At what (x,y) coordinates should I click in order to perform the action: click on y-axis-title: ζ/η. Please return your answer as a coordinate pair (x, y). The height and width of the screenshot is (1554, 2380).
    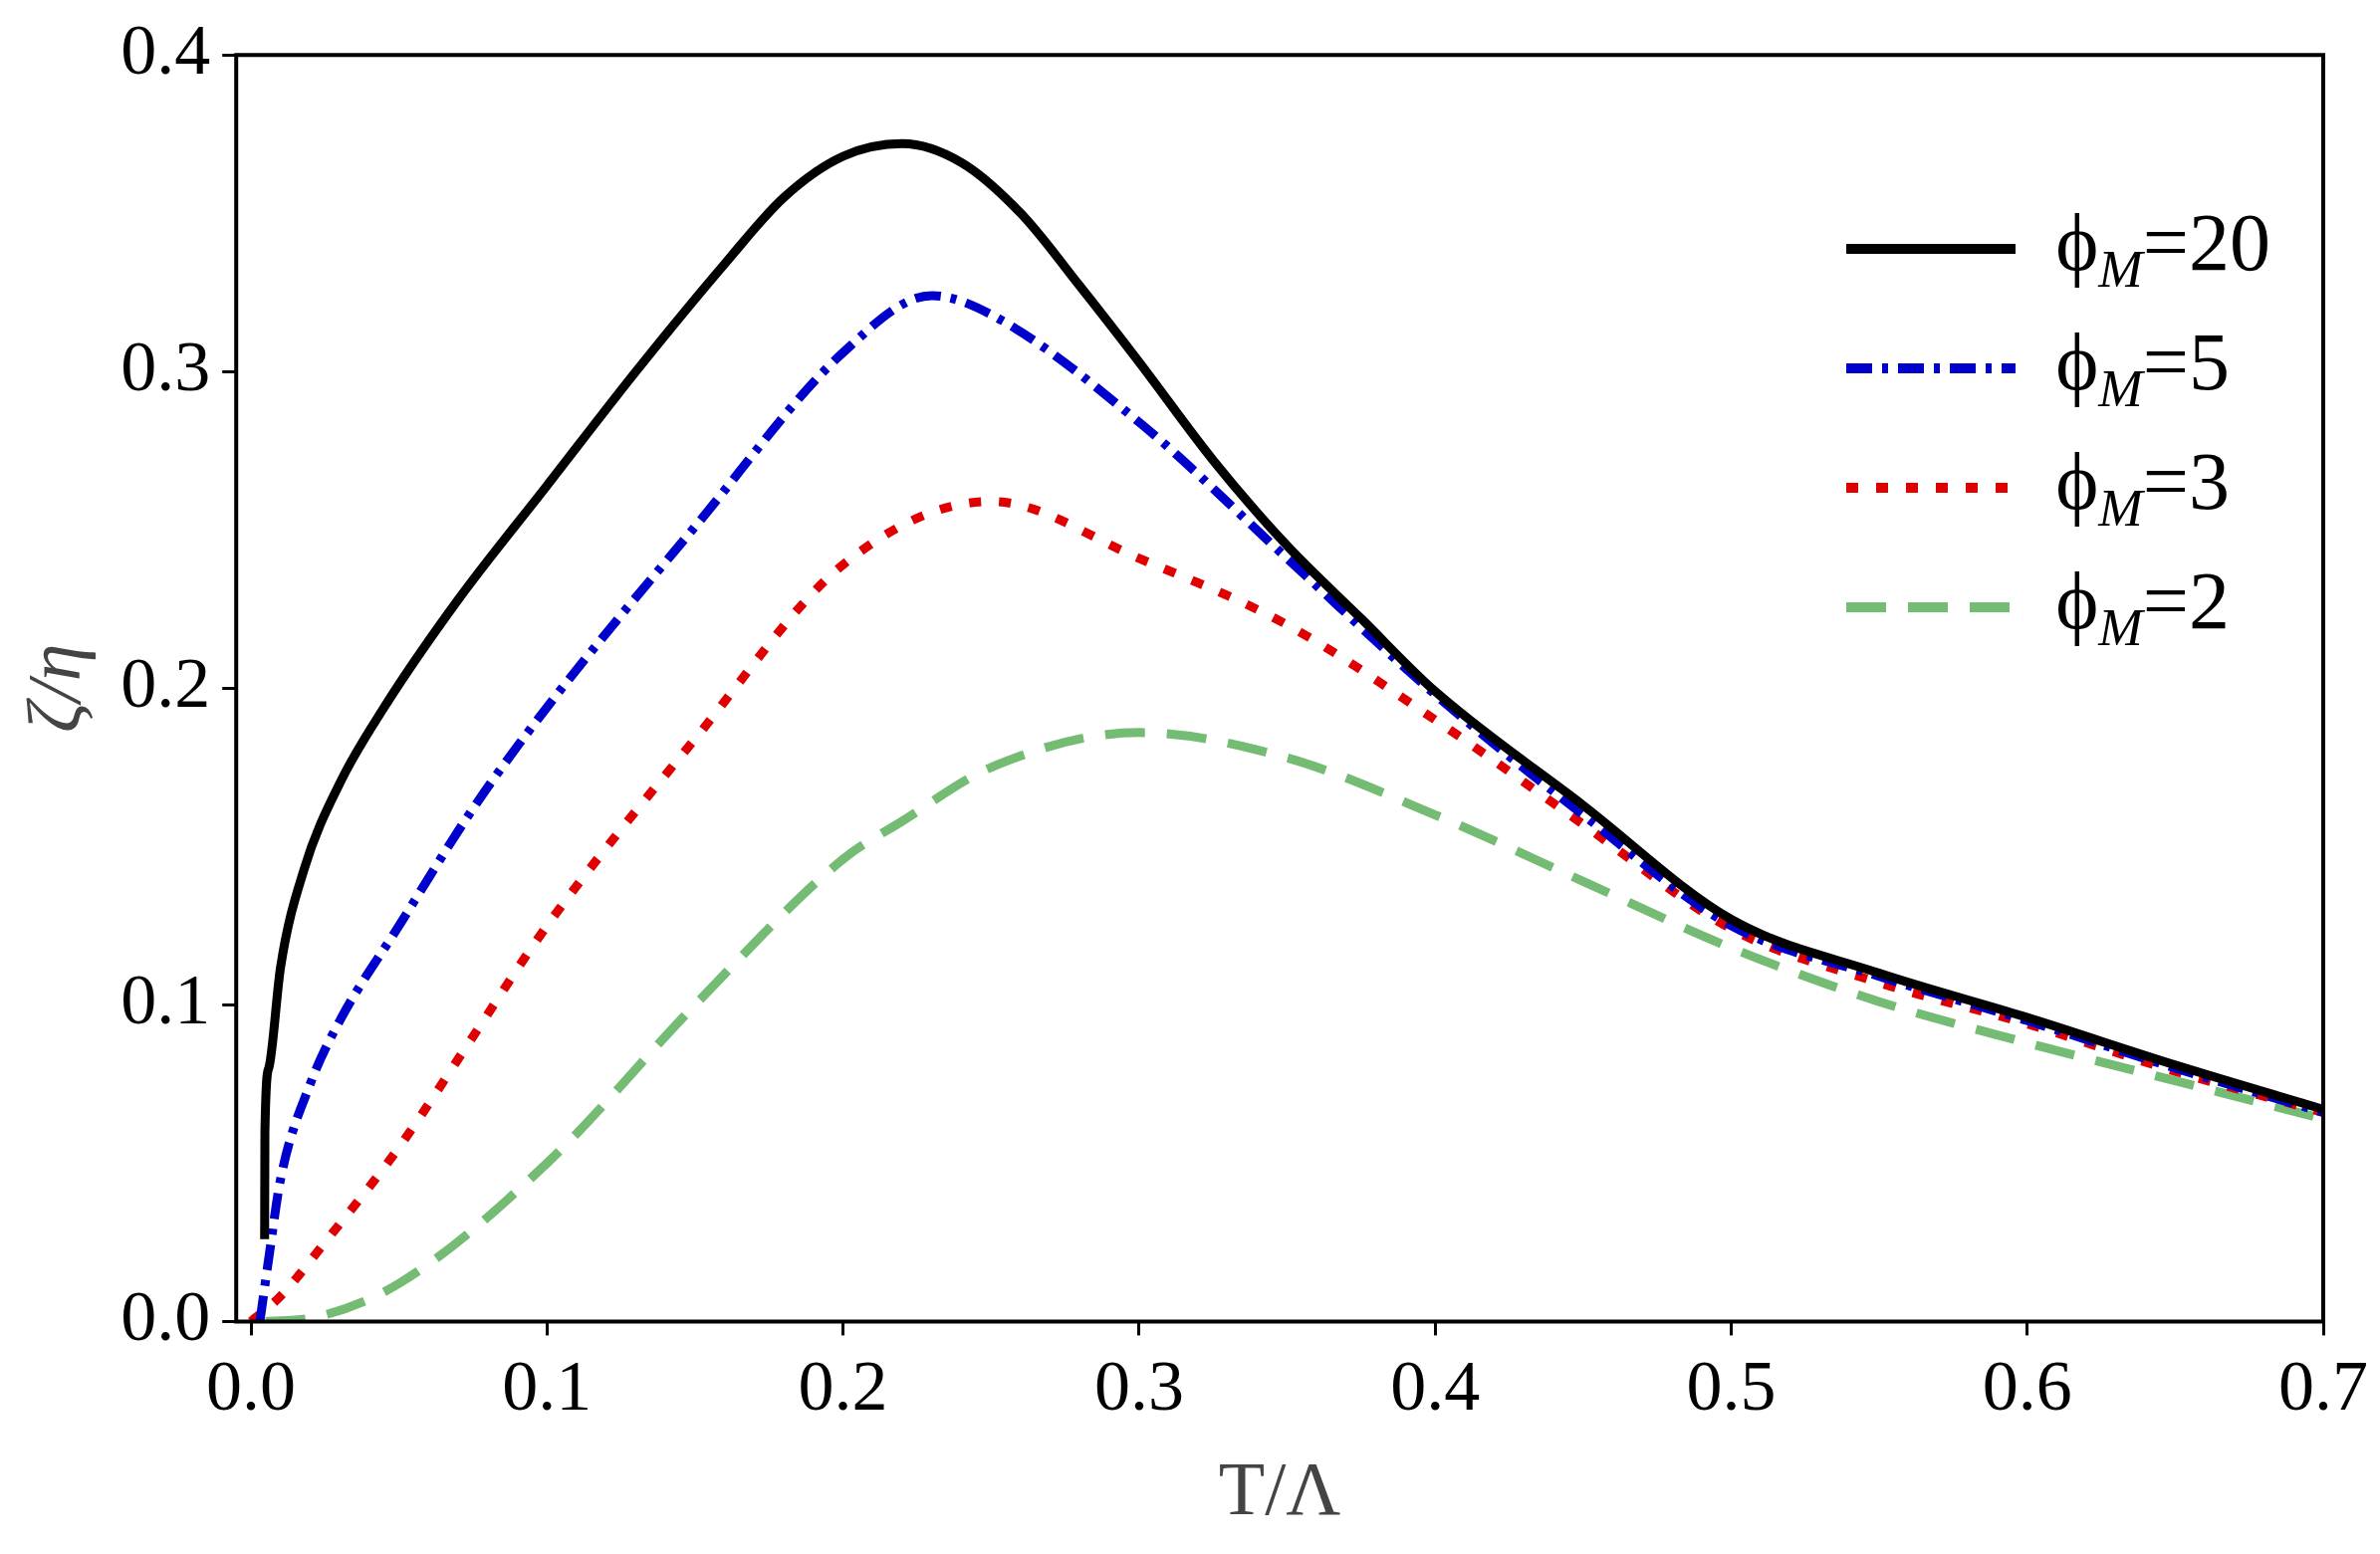
    Looking at the image, I should click on (53, 688).